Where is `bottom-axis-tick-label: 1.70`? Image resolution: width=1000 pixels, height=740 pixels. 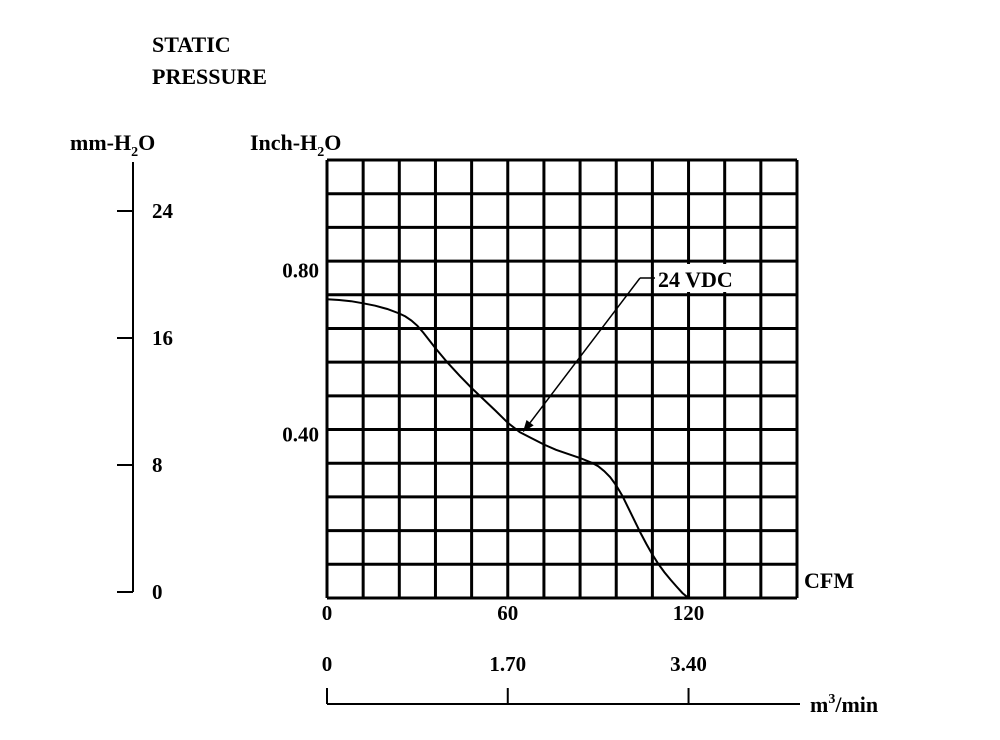 bottom-axis-tick-label: 1.70 is located at coordinates (507, 664).